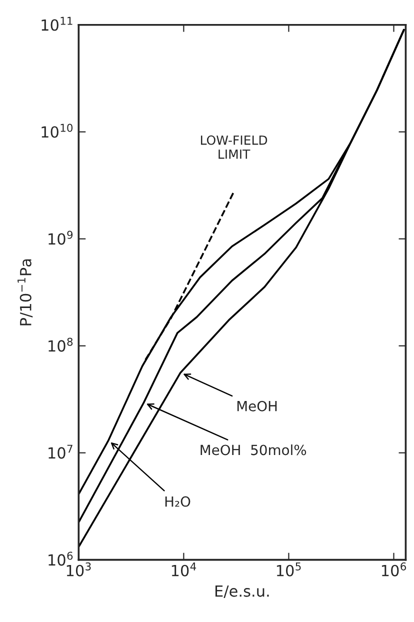 Image resolution: width=414 pixels, height=622 pixels. I want to click on y-tick-label: 10$^{11}$, so click(57, 23).